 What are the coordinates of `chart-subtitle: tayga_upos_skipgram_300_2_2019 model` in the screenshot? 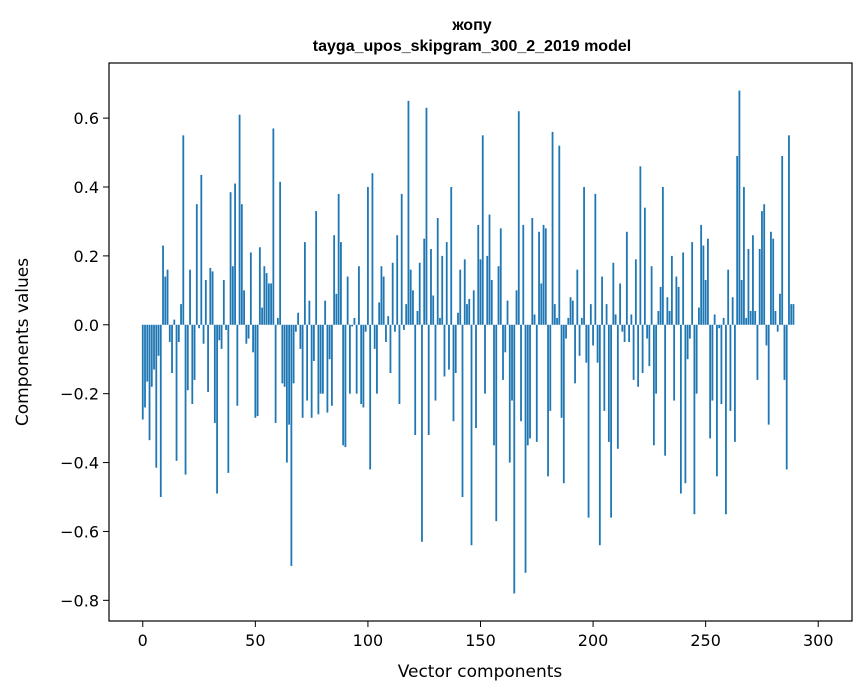 It's located at (472, 46).